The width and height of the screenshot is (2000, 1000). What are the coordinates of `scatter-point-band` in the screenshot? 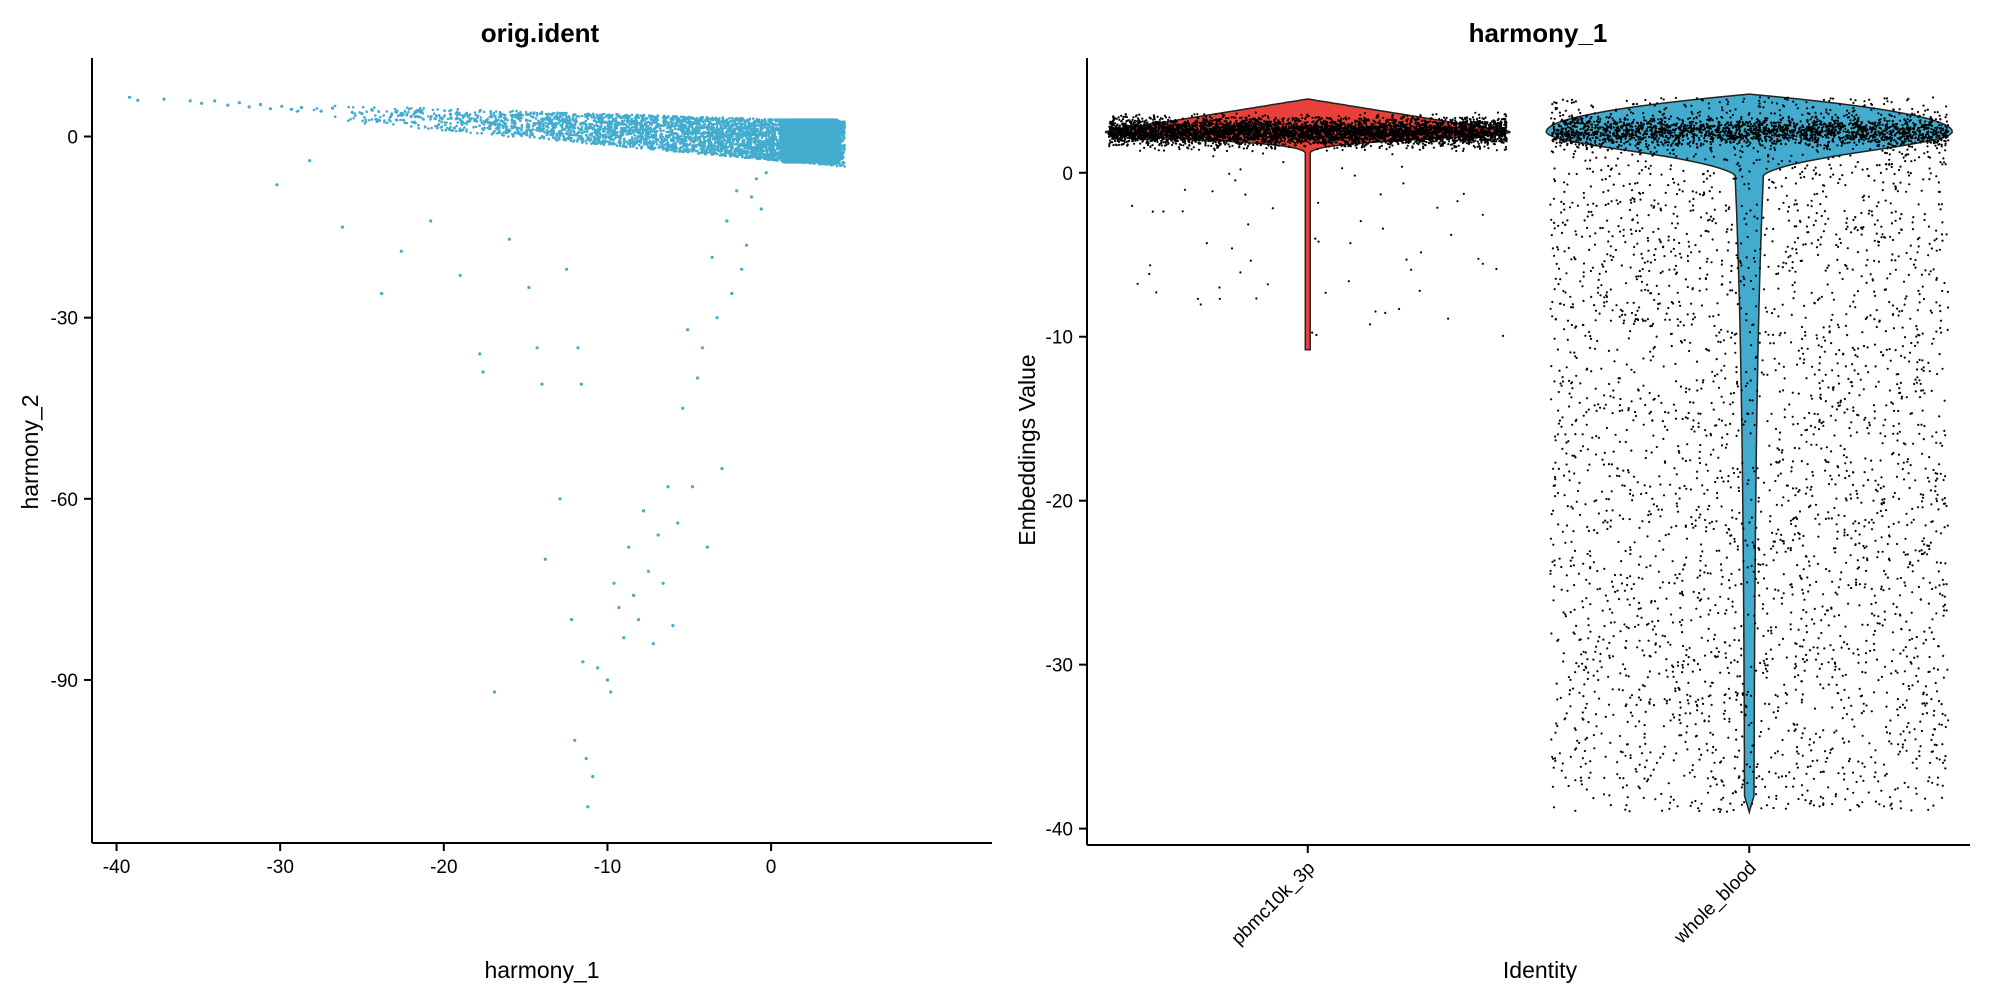 It's located at (567, 136).